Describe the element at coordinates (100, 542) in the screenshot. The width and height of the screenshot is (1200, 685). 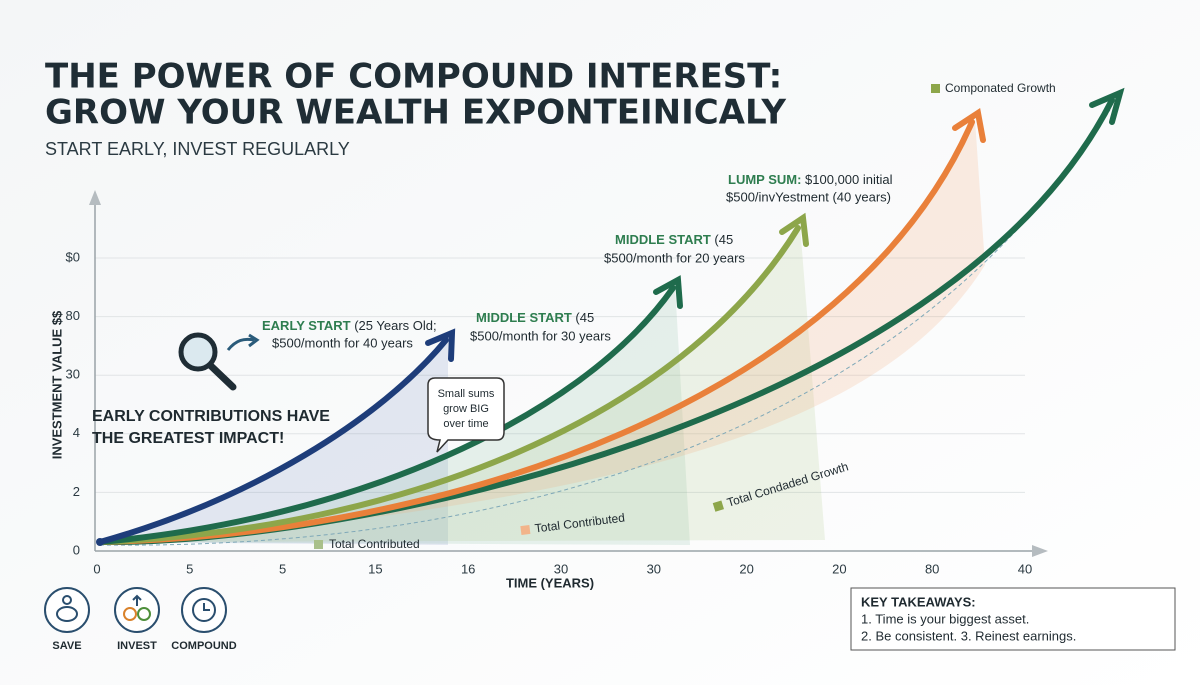
I see `start-point` at that location.